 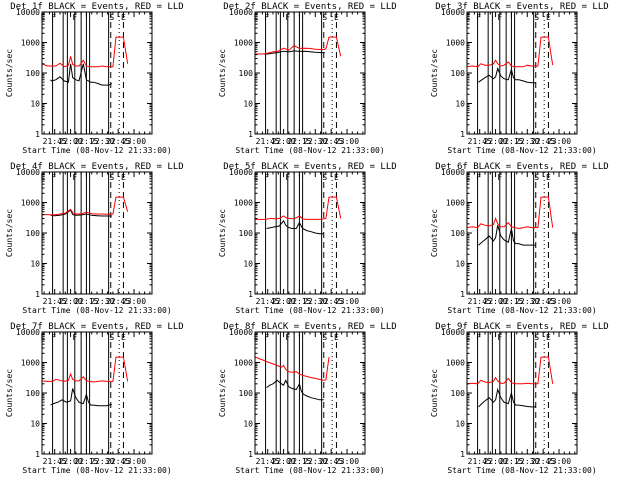 What do you see at coordinates (309, 7) in the screenshot?
I see `chart-title: Det 2f BLACK = Events, RED = LLD` at bounding box center [309, 7].